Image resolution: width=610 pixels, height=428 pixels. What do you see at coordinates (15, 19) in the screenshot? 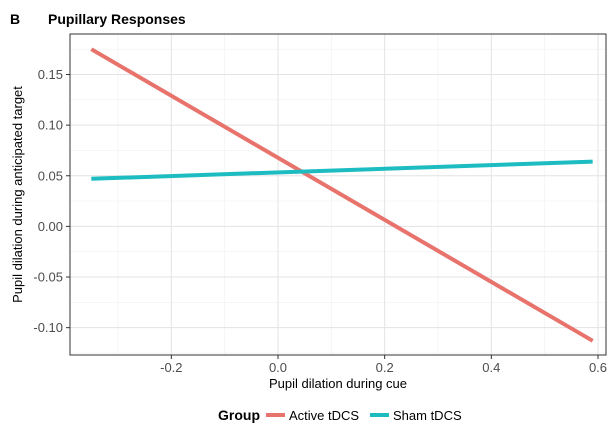
I see `panel-letter: B` at bounding box center [15, 19].